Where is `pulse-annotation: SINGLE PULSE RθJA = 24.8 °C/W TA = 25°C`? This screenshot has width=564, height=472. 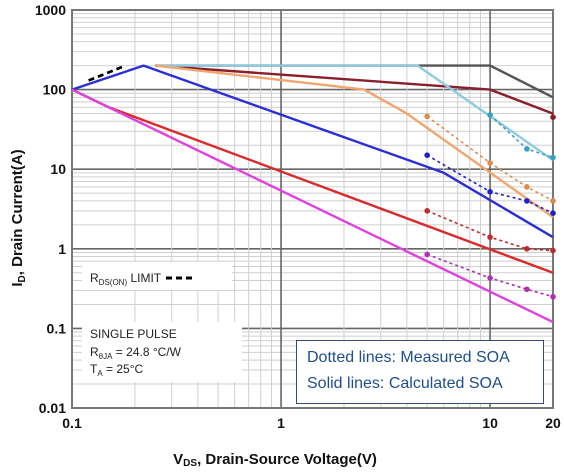 pulse-annotation: SINGLE PULSE RθJA = 24.8 °C/W TA = 25°C is located at coordinates (162, 352).